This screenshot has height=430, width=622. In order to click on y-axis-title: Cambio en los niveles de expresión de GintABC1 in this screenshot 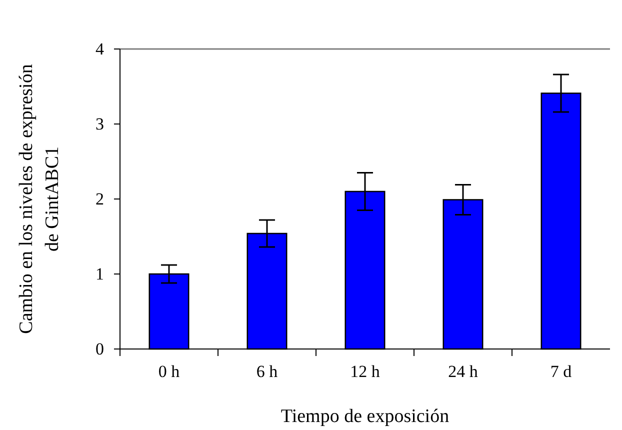, I will do `click(39, 199)`.